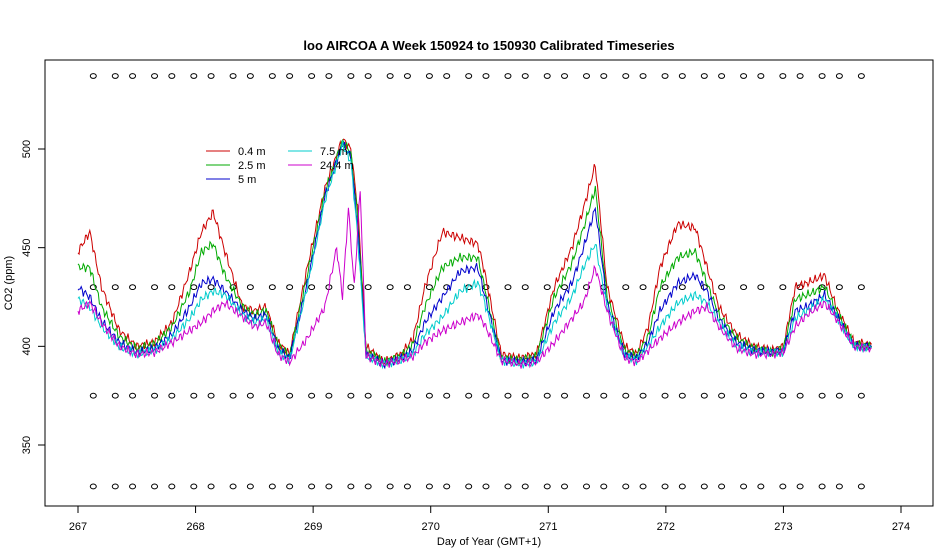 This screenshot has width=950, height=550. Describe the element at coordinates (252, 166) in the screenshot. I see `legend-label-1: 2.5 m` at that location.